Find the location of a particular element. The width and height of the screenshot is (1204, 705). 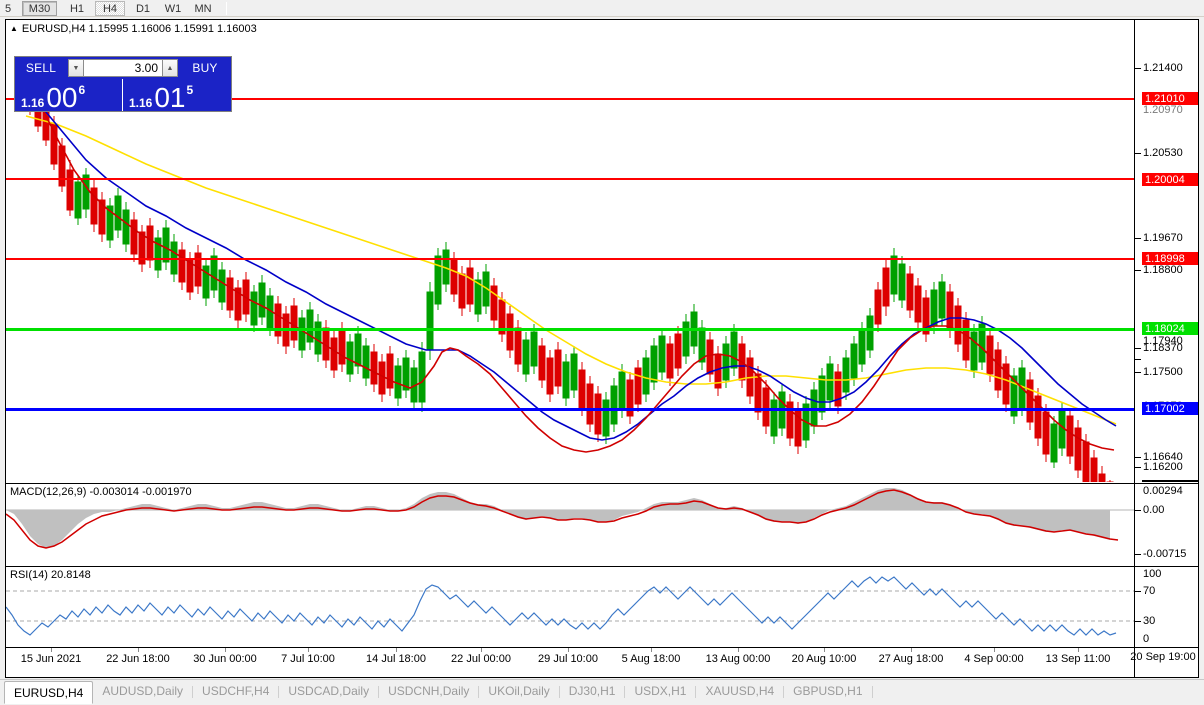

chart-tab-ukoil-daily: UKOil,Daily is located at coordinates (519, 691).